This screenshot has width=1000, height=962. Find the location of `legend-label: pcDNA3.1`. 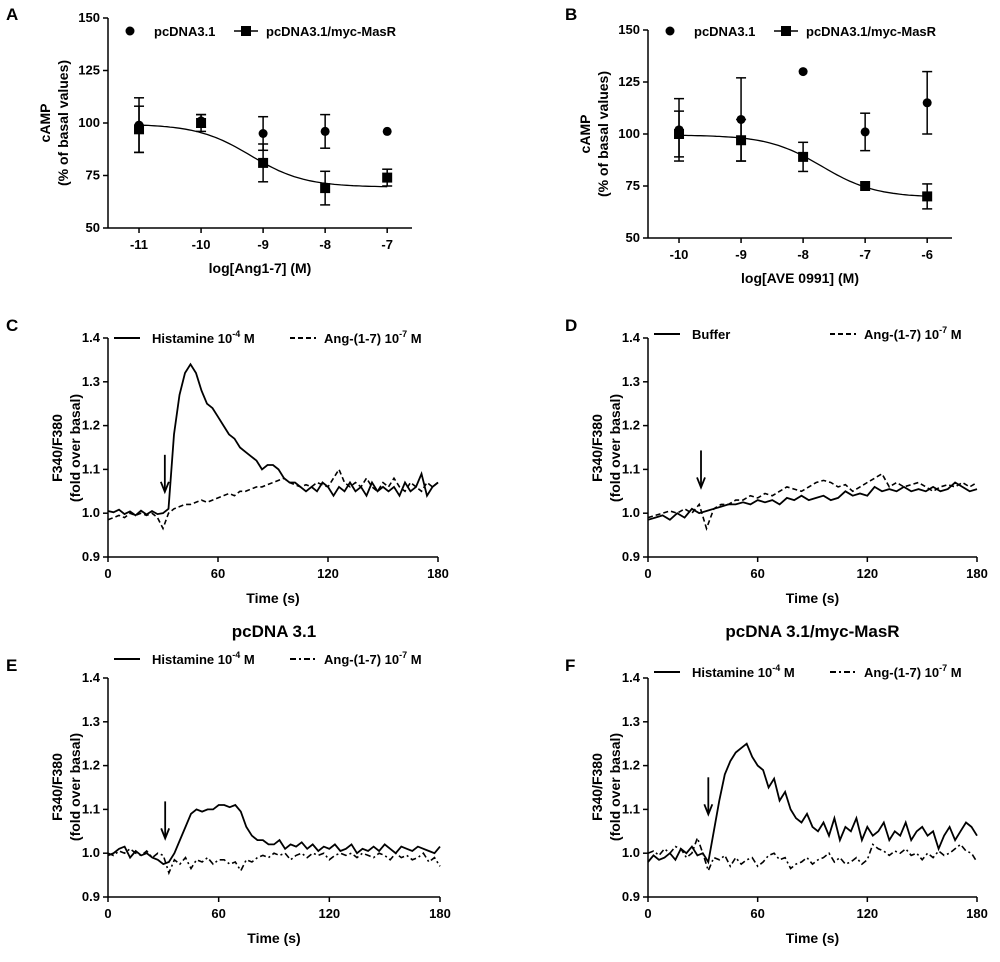

legend-label: pcDNA3.1 is located at coordinates (184, 31).